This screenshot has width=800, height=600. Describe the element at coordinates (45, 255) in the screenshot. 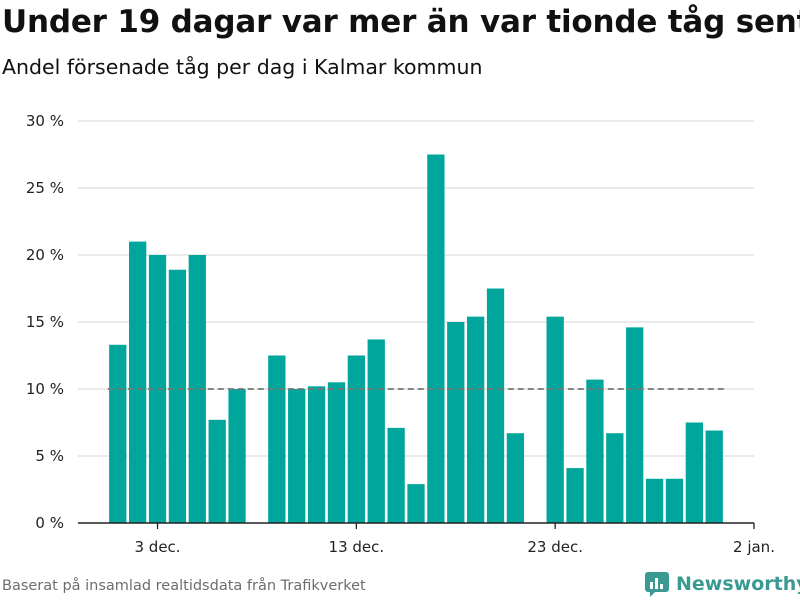

I see `y-tick-label: 20 %` at that location.